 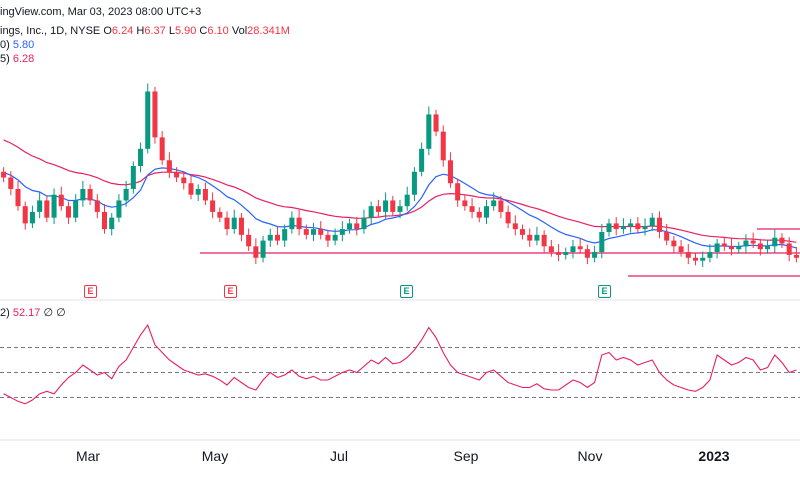 What do you see at coordinates (185, 31) in the screenshot?
I see `low-value: 5.90` at bounding box center [185, 31].